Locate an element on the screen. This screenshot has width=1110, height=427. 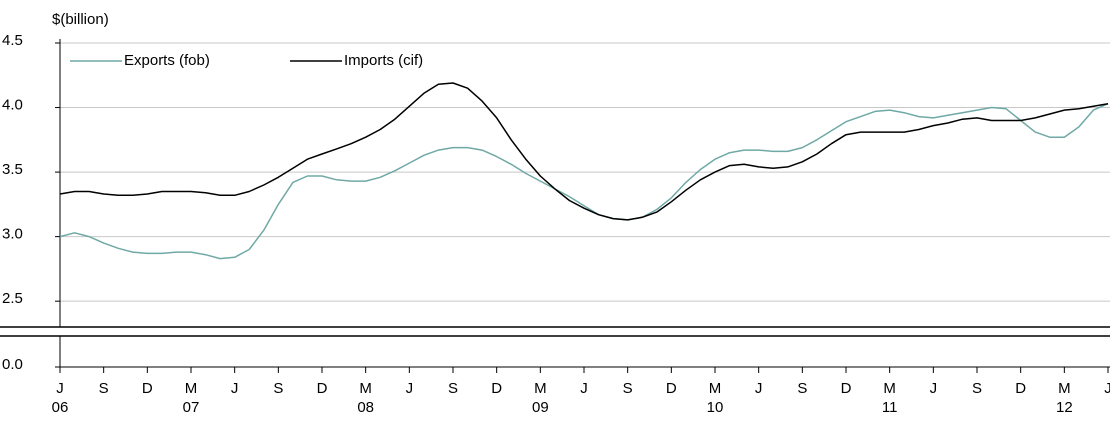
x-year-label: 08 is located at coordinates (365, 407).